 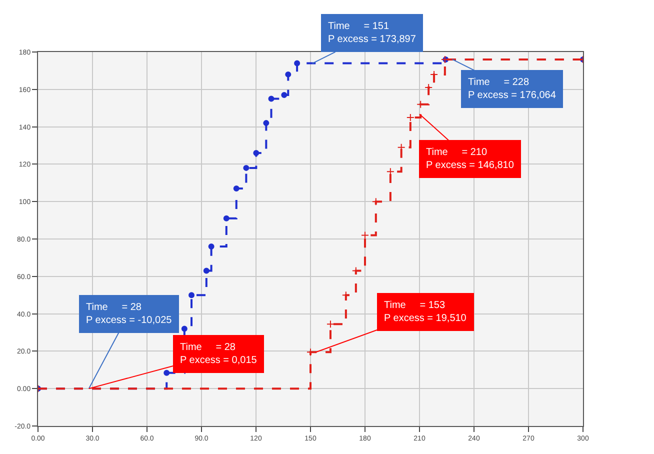 What do you see at coordinates (129, 314) in the screenshot?
I see `annotation: Time = 28 P excess = -10,025` at bounding box center [129, 314].